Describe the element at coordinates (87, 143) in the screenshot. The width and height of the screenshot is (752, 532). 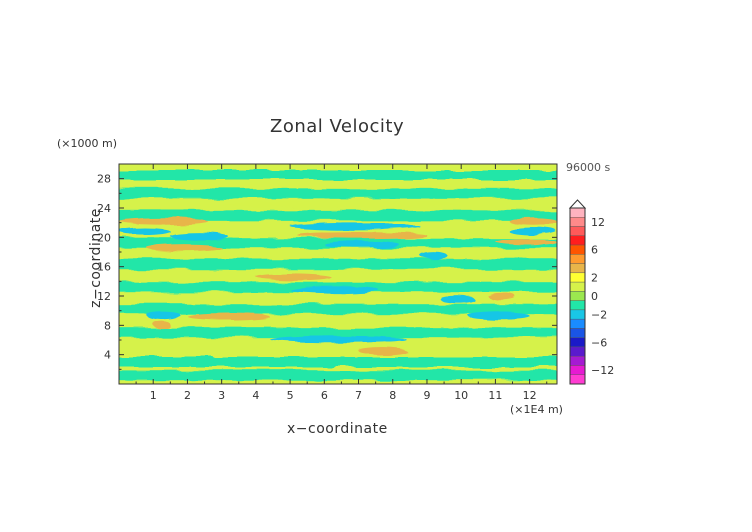
I see `y-axis-unit-label: (×1000 m)` at that location.